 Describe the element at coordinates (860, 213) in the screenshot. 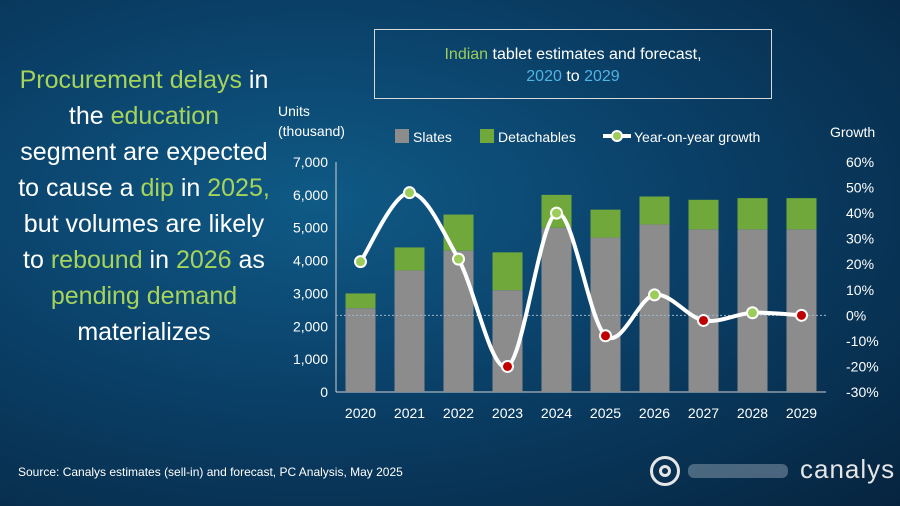

I see `y2-tick-label: 40%` at that location.